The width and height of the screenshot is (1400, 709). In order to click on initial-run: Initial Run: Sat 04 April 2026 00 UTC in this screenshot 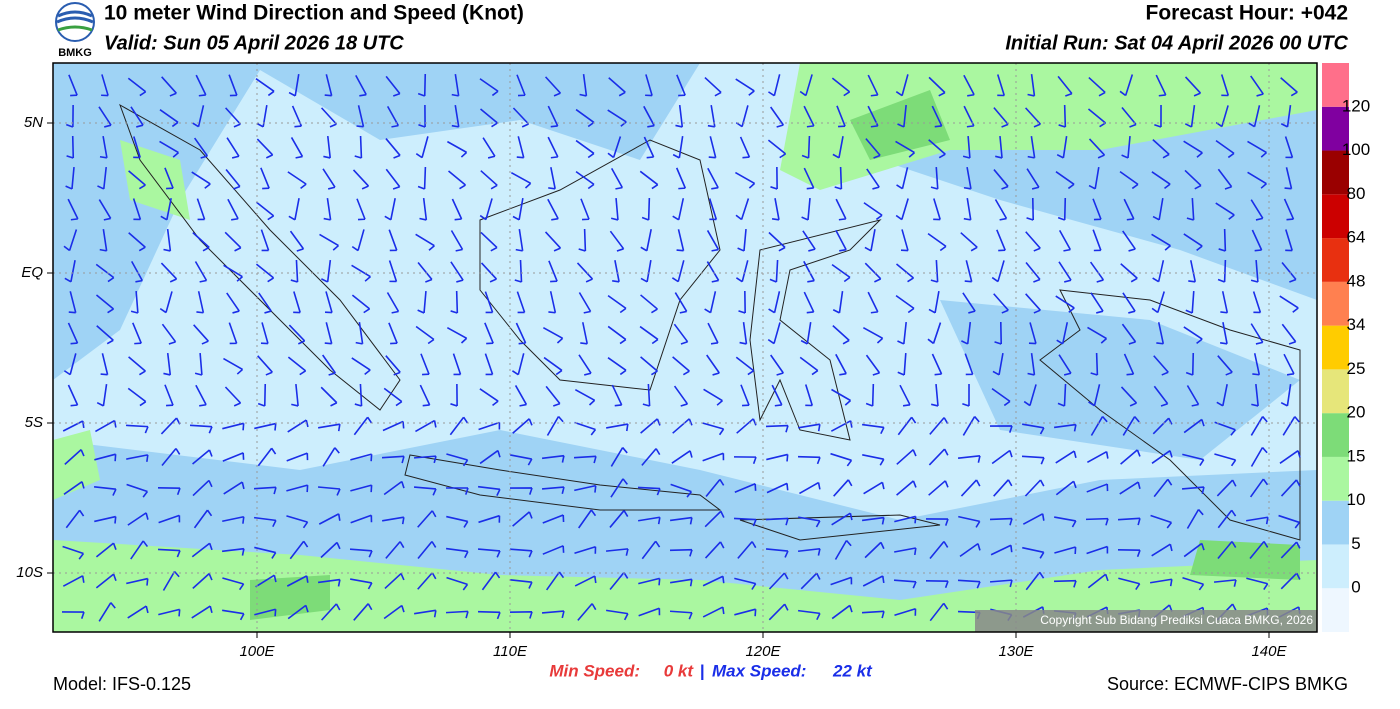, I will do `click(1176, 43)`.